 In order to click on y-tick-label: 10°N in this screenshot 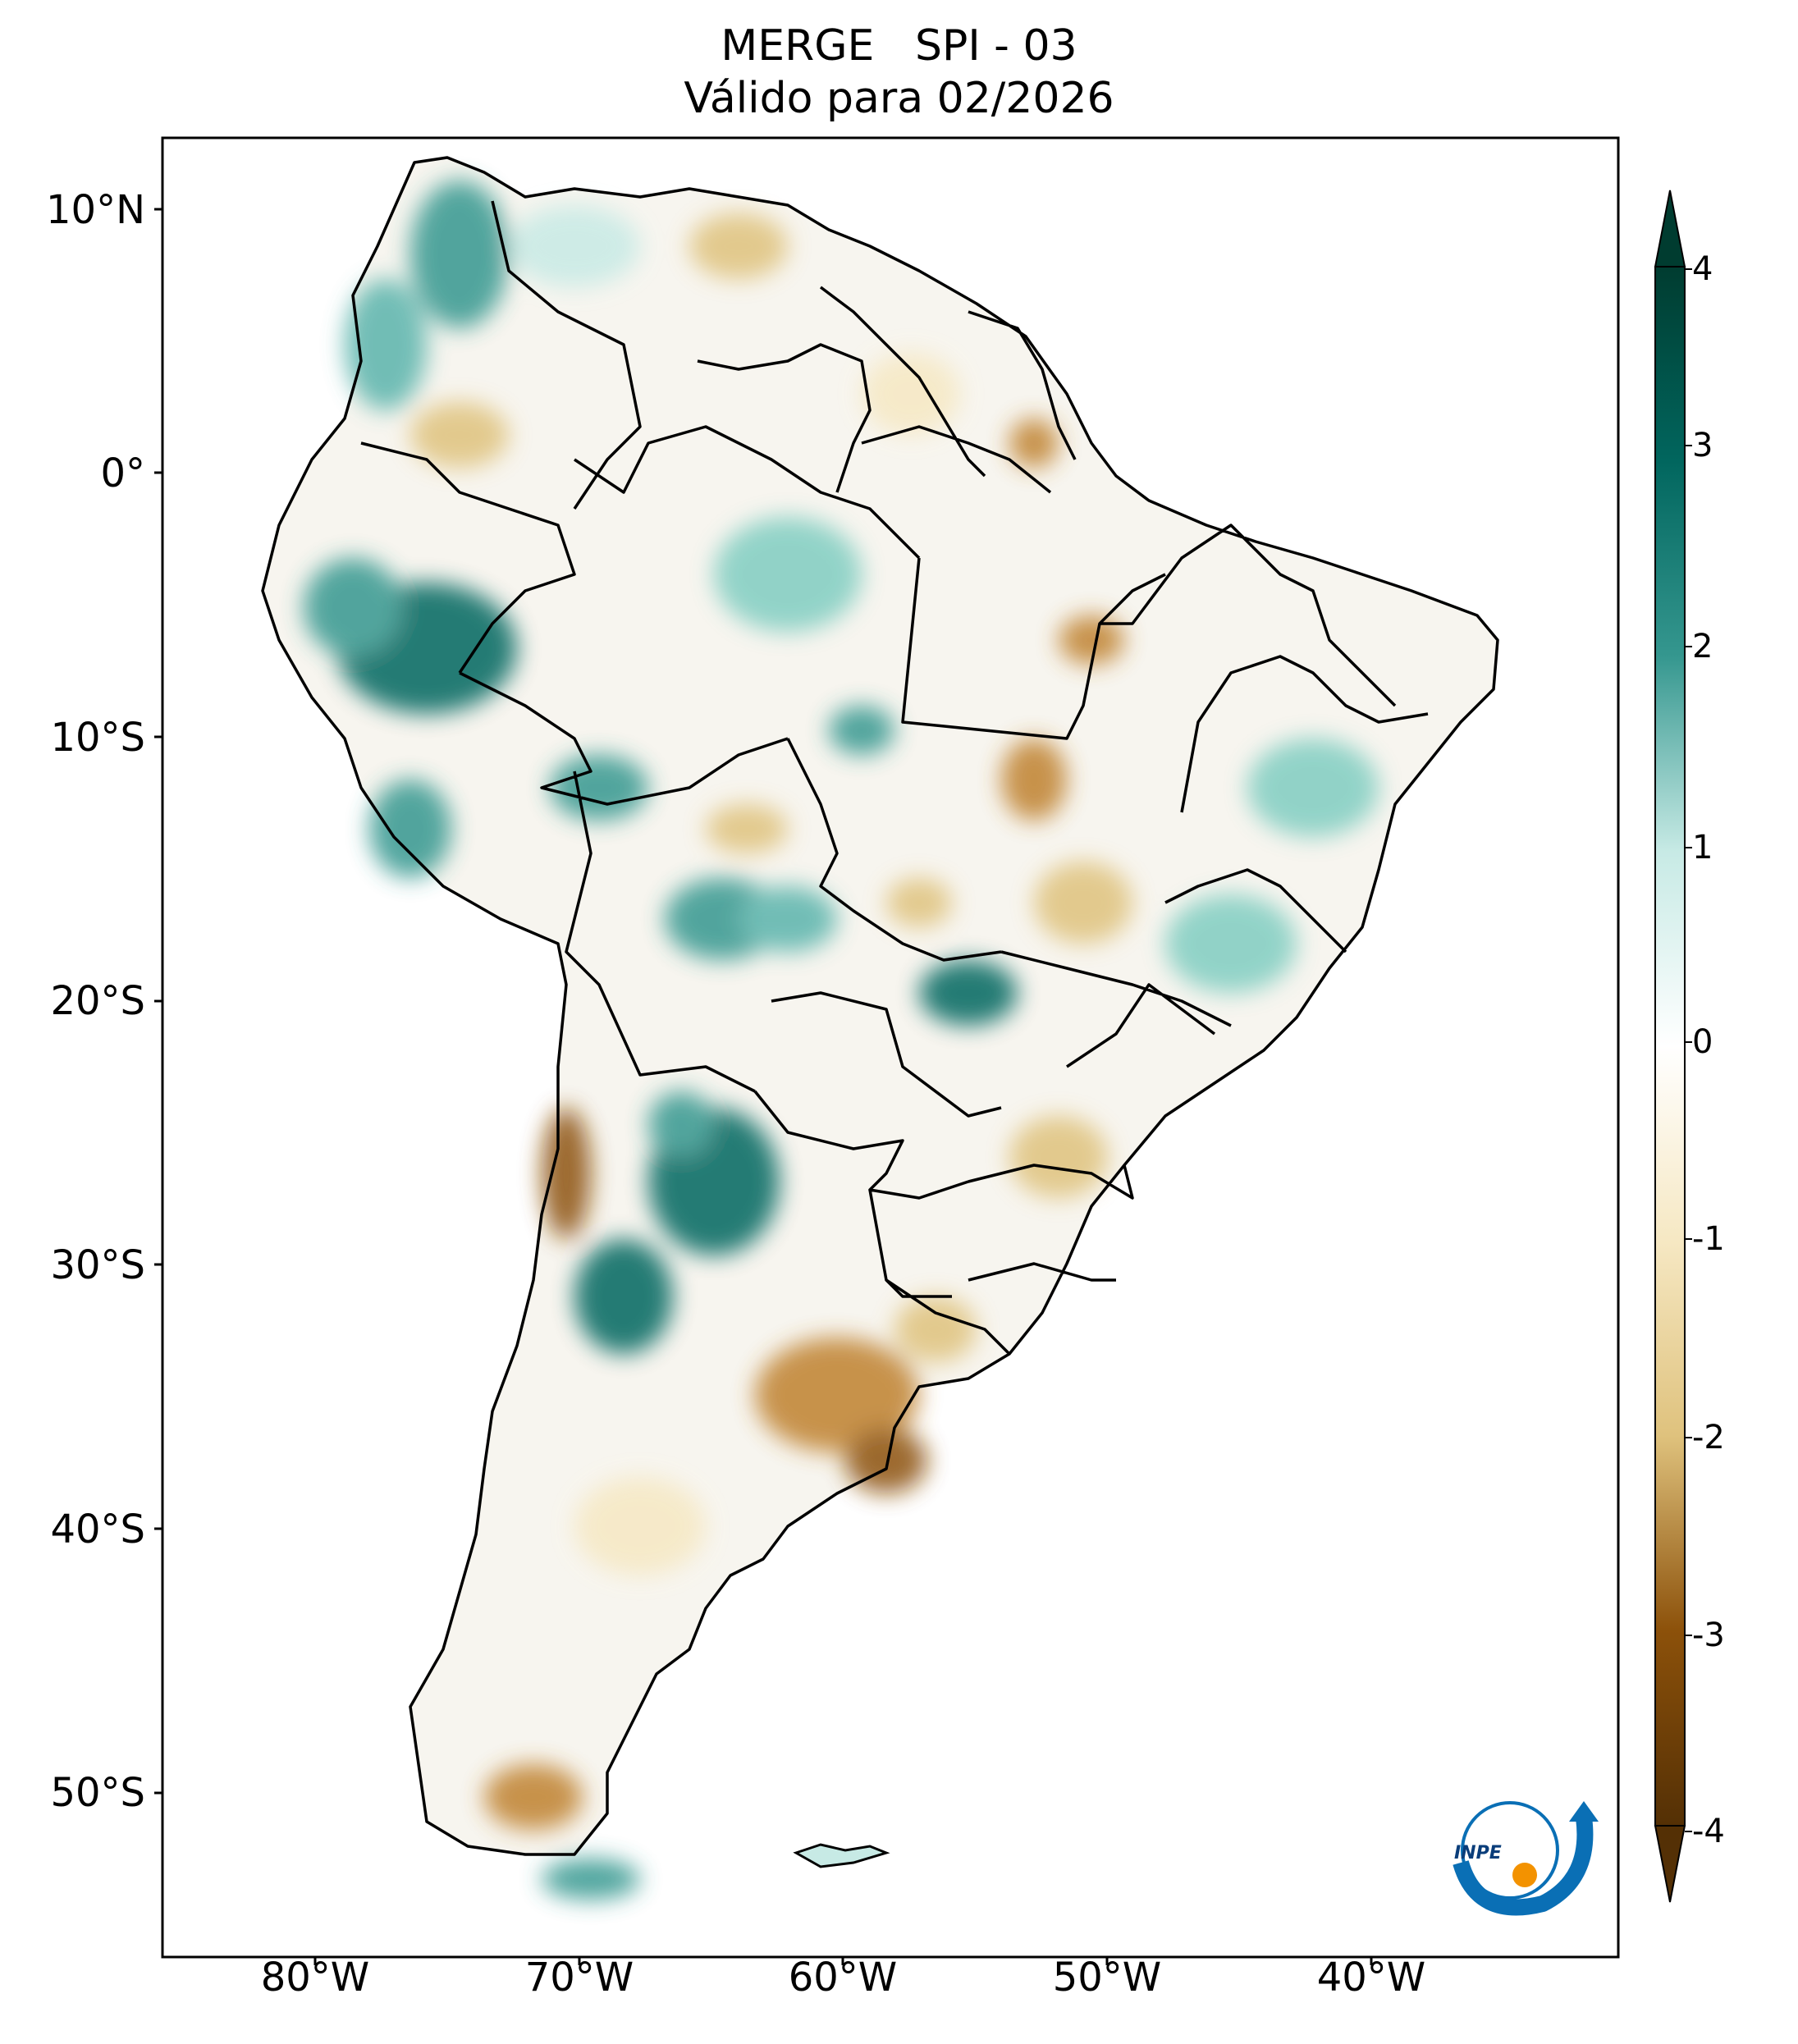, I will do `click(95, 210)`.